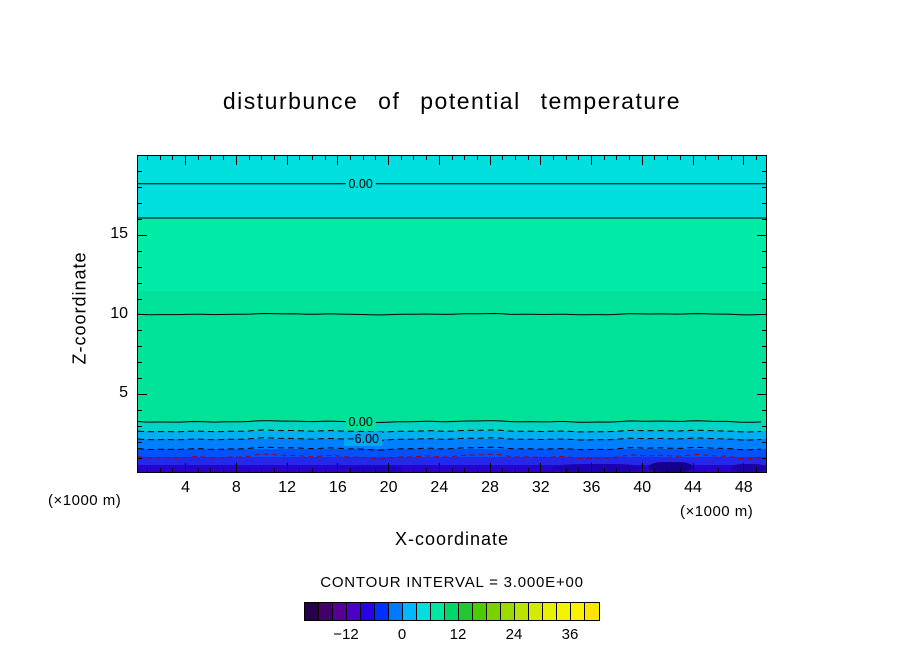 This screenshot has width=904, height=654. Describe the element at coordinates (123, 393) in the screenshot. I see `z-tick-label: 5` at that location.